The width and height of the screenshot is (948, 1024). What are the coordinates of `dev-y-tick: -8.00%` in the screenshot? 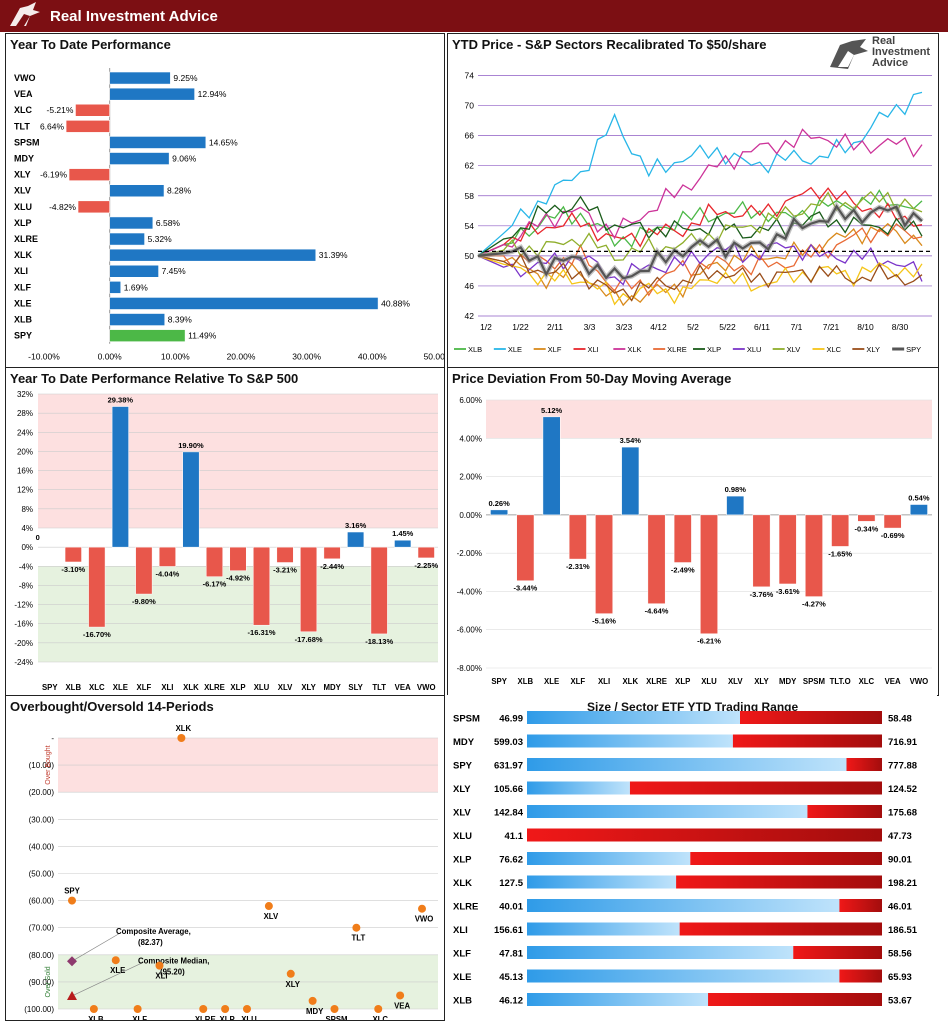 It's located at (469, 668).